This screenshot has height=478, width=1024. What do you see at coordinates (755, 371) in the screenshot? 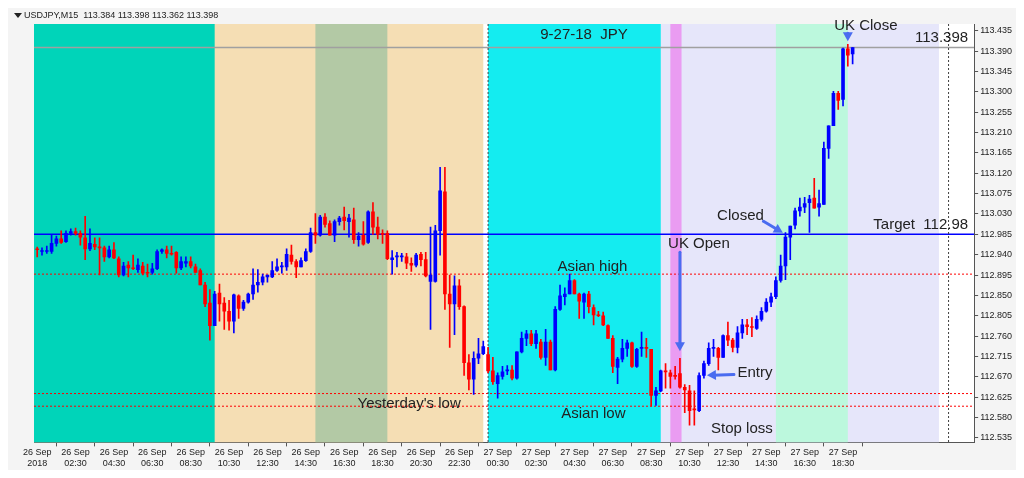
I see `annotation: Entry` at bounding box center [755, 371].